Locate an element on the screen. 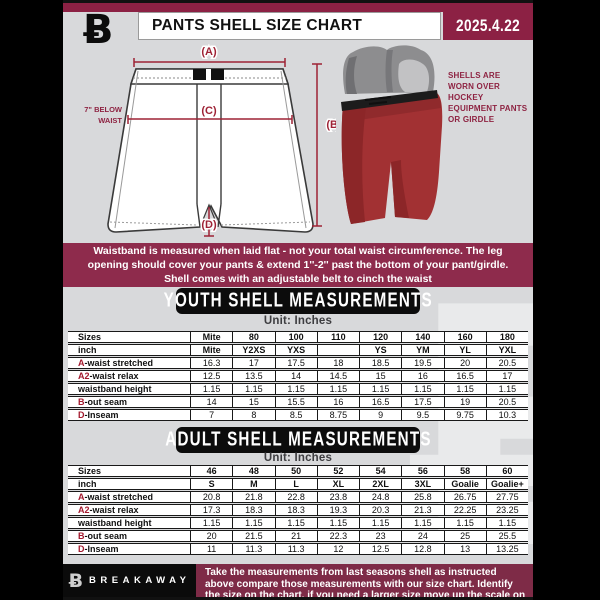 The width and height of the screenshot is (600, 600). cell-value: 19.3 is located at coordinates (337, 510).